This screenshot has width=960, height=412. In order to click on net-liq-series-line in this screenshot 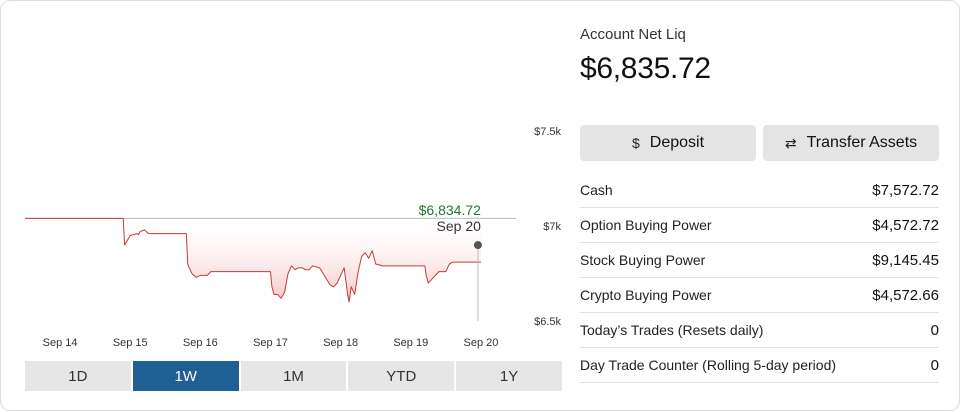, I will do `click(253, 260)`.